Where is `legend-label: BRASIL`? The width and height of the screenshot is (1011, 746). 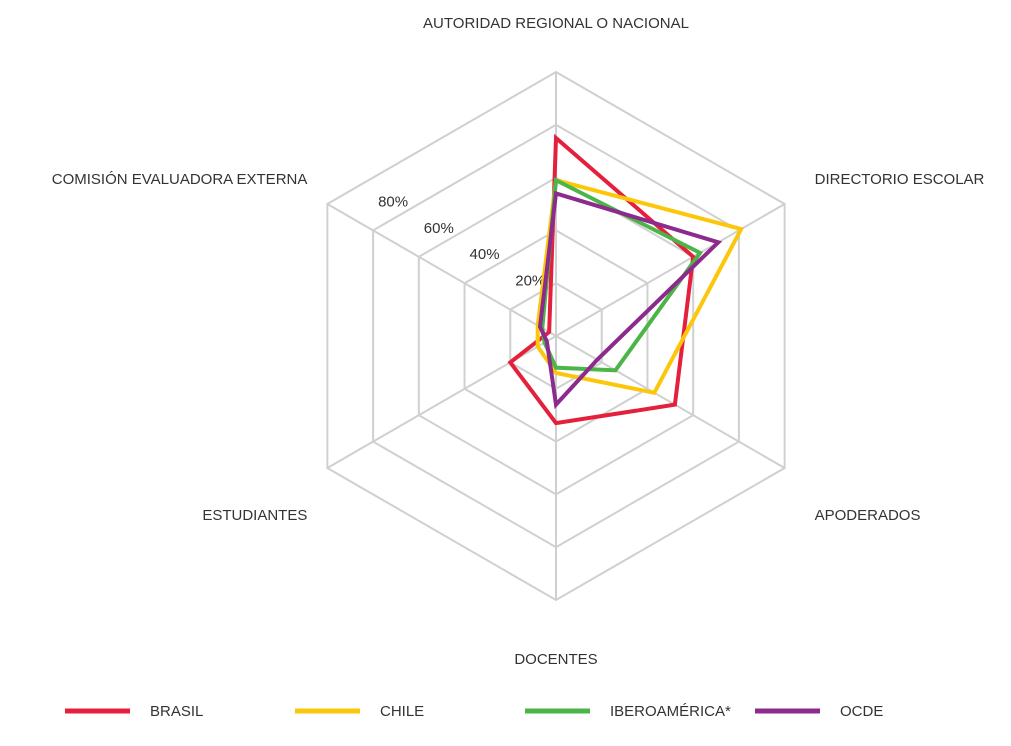 legend-label: BRASIL is located at coordinates (176, 711).